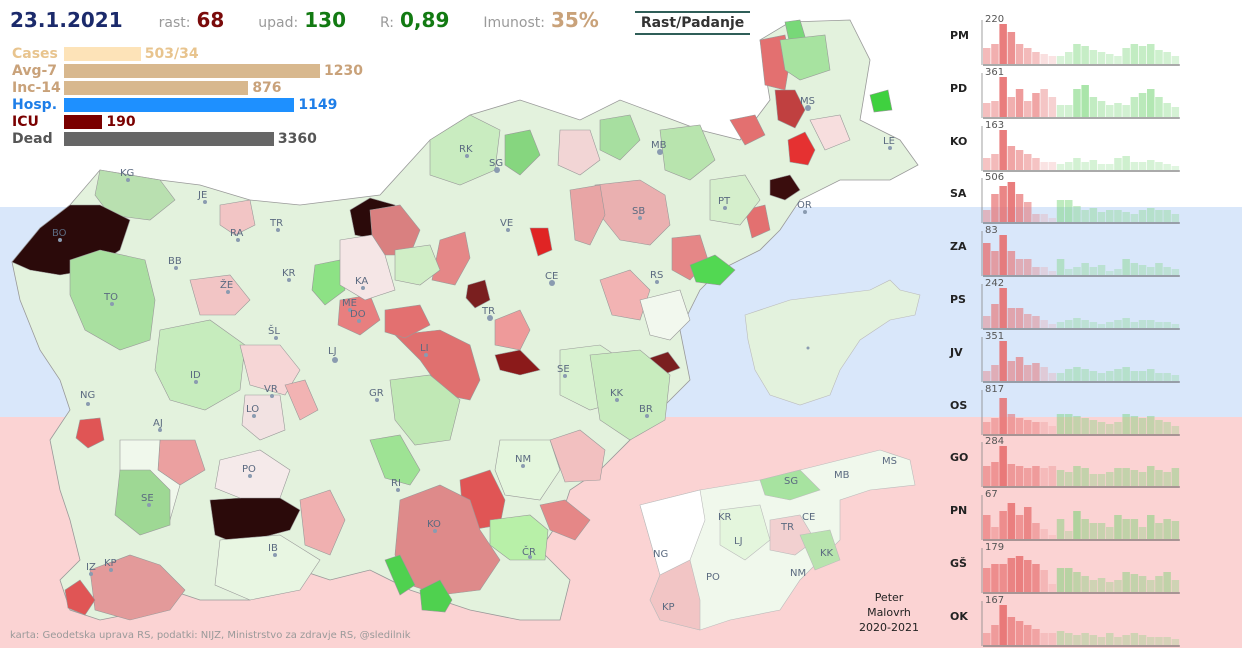 Image resolution: width=1242 pixels, height=648 pixels. What do you see at coordinates (171, 54) in the screenshot?
I see `stat-cases-value: 503/34` at bounding box center [171, 54].